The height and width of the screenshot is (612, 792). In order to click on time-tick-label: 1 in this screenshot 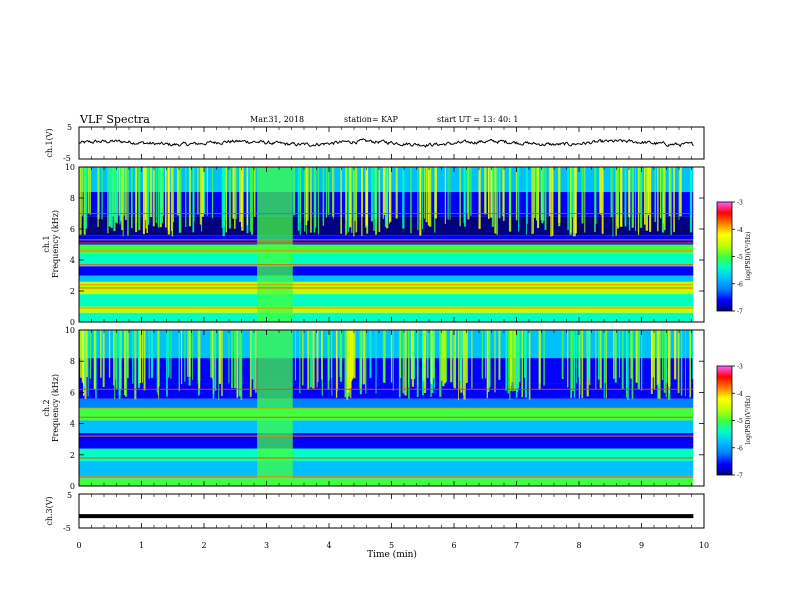, I will do `click(141, 545)`.